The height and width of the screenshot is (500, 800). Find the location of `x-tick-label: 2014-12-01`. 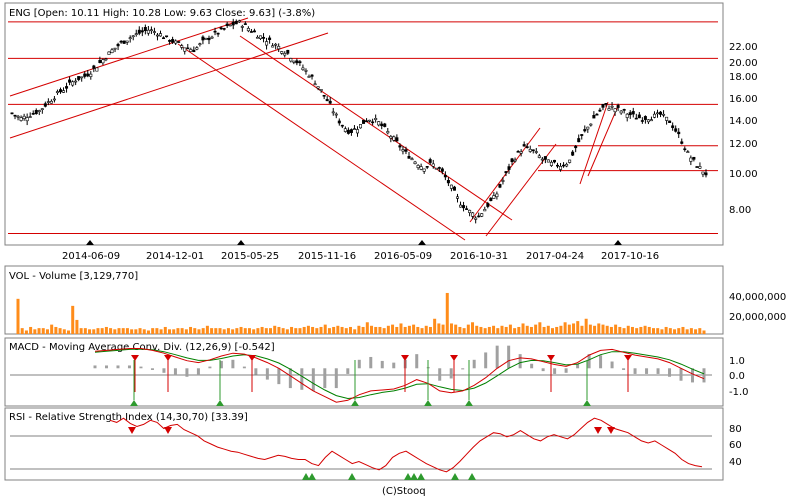

x-tick-label: 2014-12-01 is located at coordinates (175, 256).